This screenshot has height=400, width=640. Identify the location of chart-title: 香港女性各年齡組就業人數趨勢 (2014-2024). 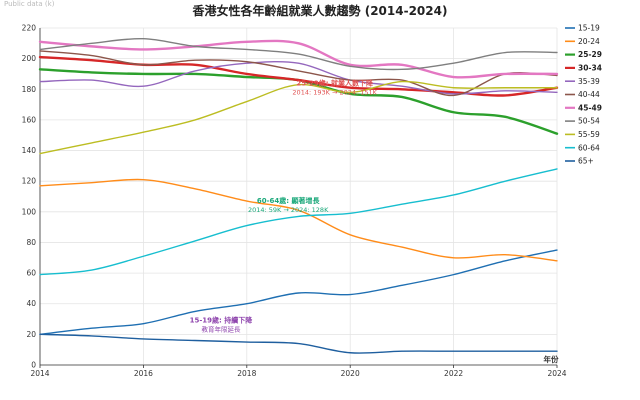
(320, 10).